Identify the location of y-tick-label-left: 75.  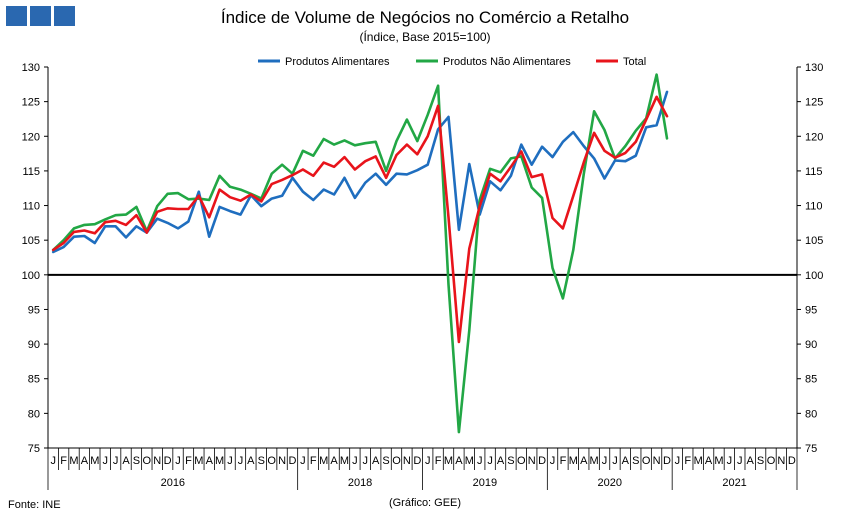
(34, 449).